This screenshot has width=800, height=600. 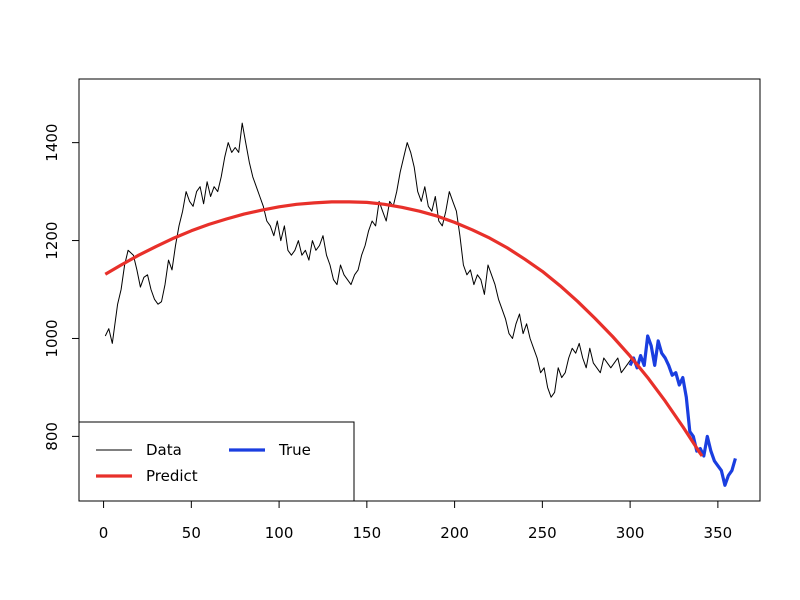 I want to click on x-tick-label: 100, so click(x=279, y=533).